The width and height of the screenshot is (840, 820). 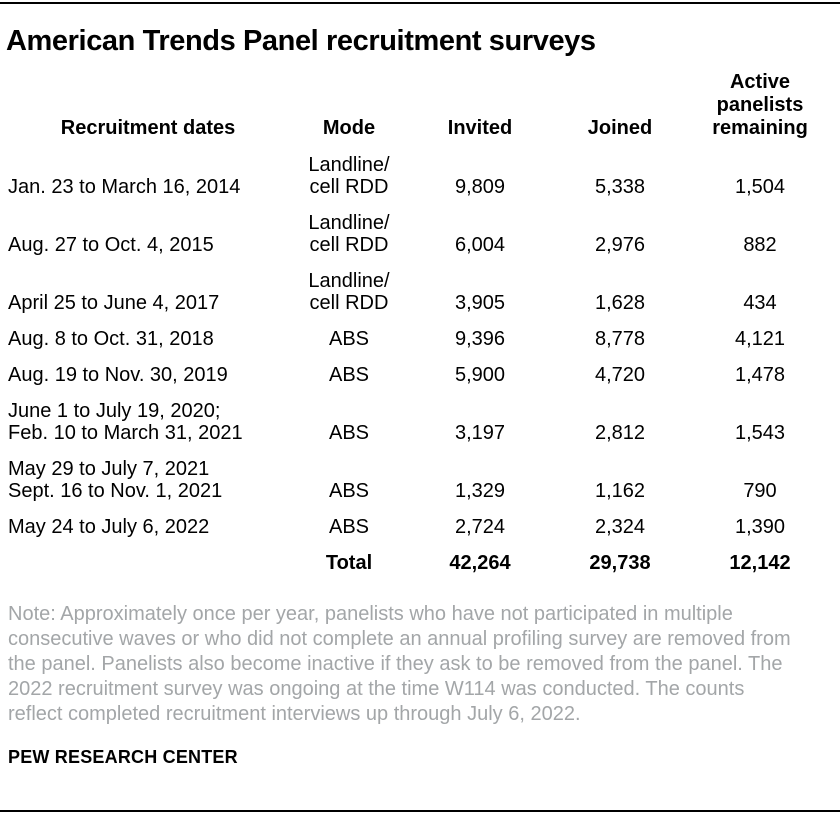 What do you see at coordinates (420, 811) in the screenshot?
I see `bottom-rule` at bounding box center [420, 811].